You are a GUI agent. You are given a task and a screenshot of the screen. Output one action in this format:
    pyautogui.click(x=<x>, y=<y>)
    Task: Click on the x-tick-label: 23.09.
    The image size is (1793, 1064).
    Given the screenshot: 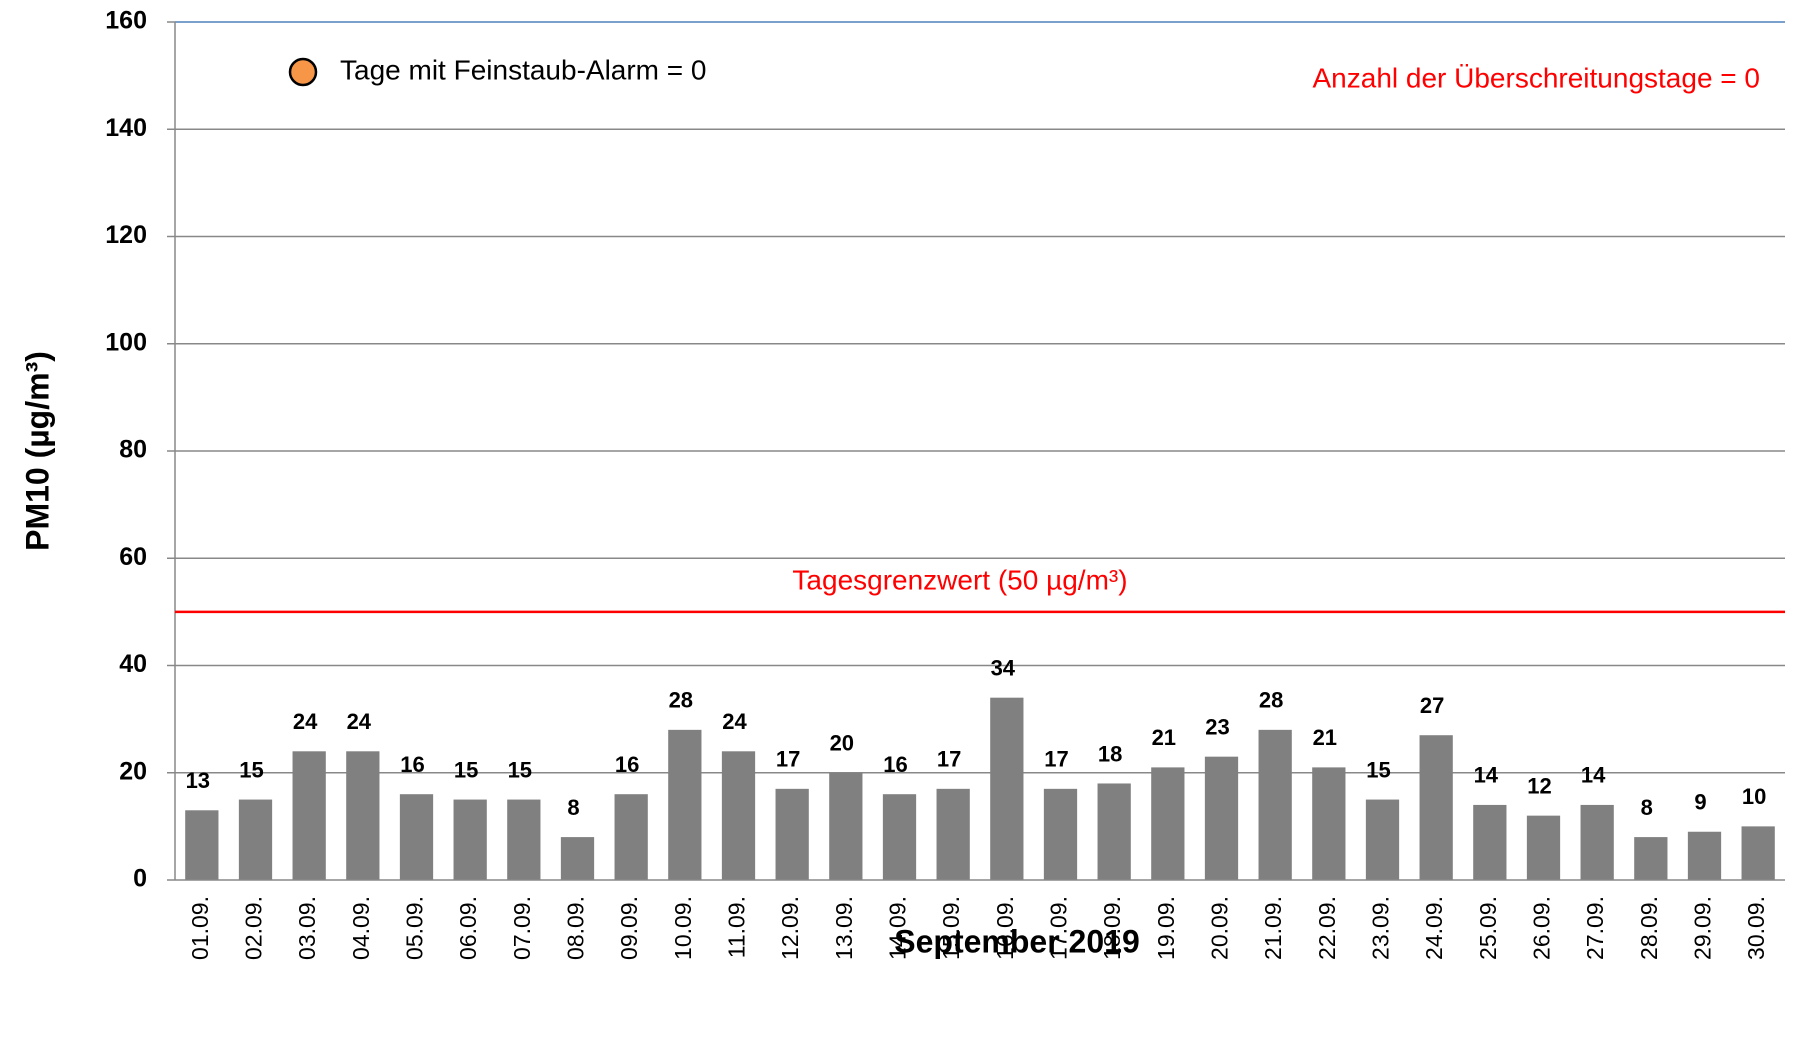 What is the action you would take?
    pyautogui.click(x=1381, y=928)
    